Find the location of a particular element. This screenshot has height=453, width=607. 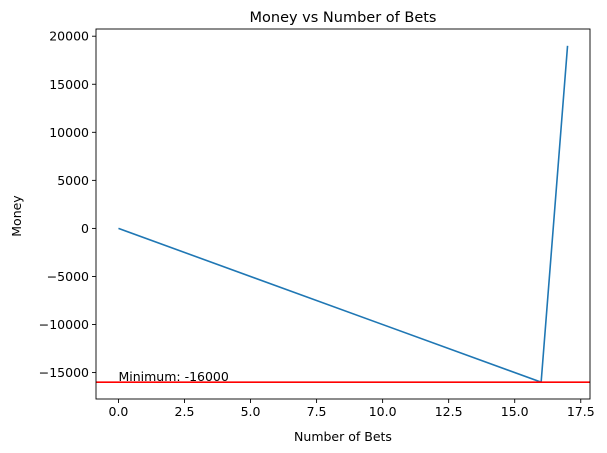

y-tick-label: −10000 is located at coordinates (64, 324).